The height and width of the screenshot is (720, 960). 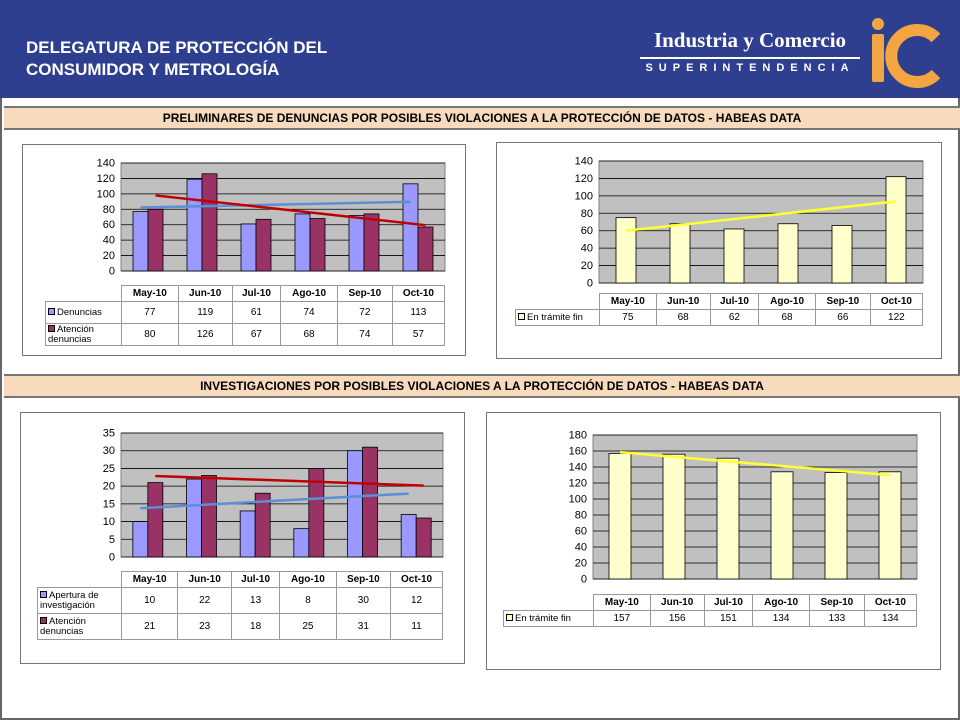 What do you see at coordinates (255, 626) in the screenshot?
I see `data-label: 18` at bounding box center [255, 626].